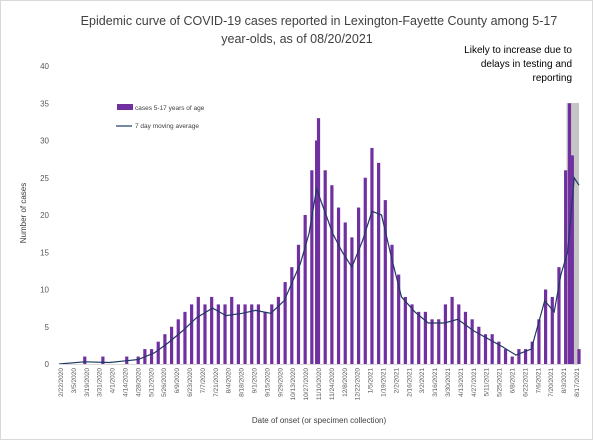  Describe the element at coordinates (242, 382) in the screenshot. I see `x-tick-label-14: 8/18/2020` at that location.